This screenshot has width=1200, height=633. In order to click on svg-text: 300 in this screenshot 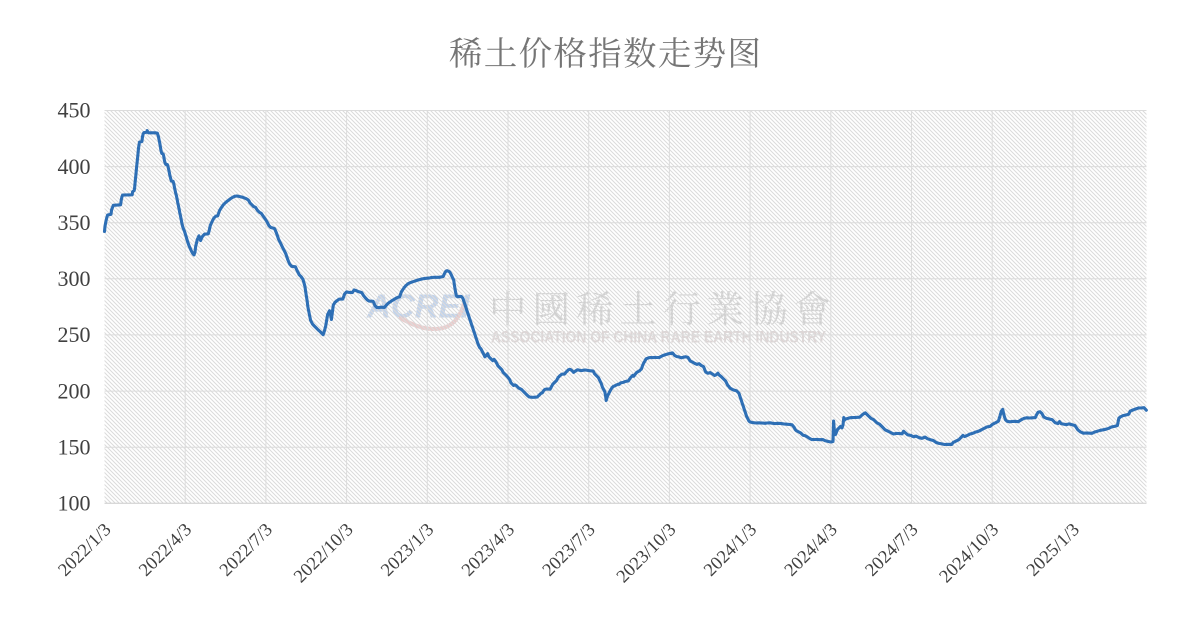, I will do `click(74, 278)`.